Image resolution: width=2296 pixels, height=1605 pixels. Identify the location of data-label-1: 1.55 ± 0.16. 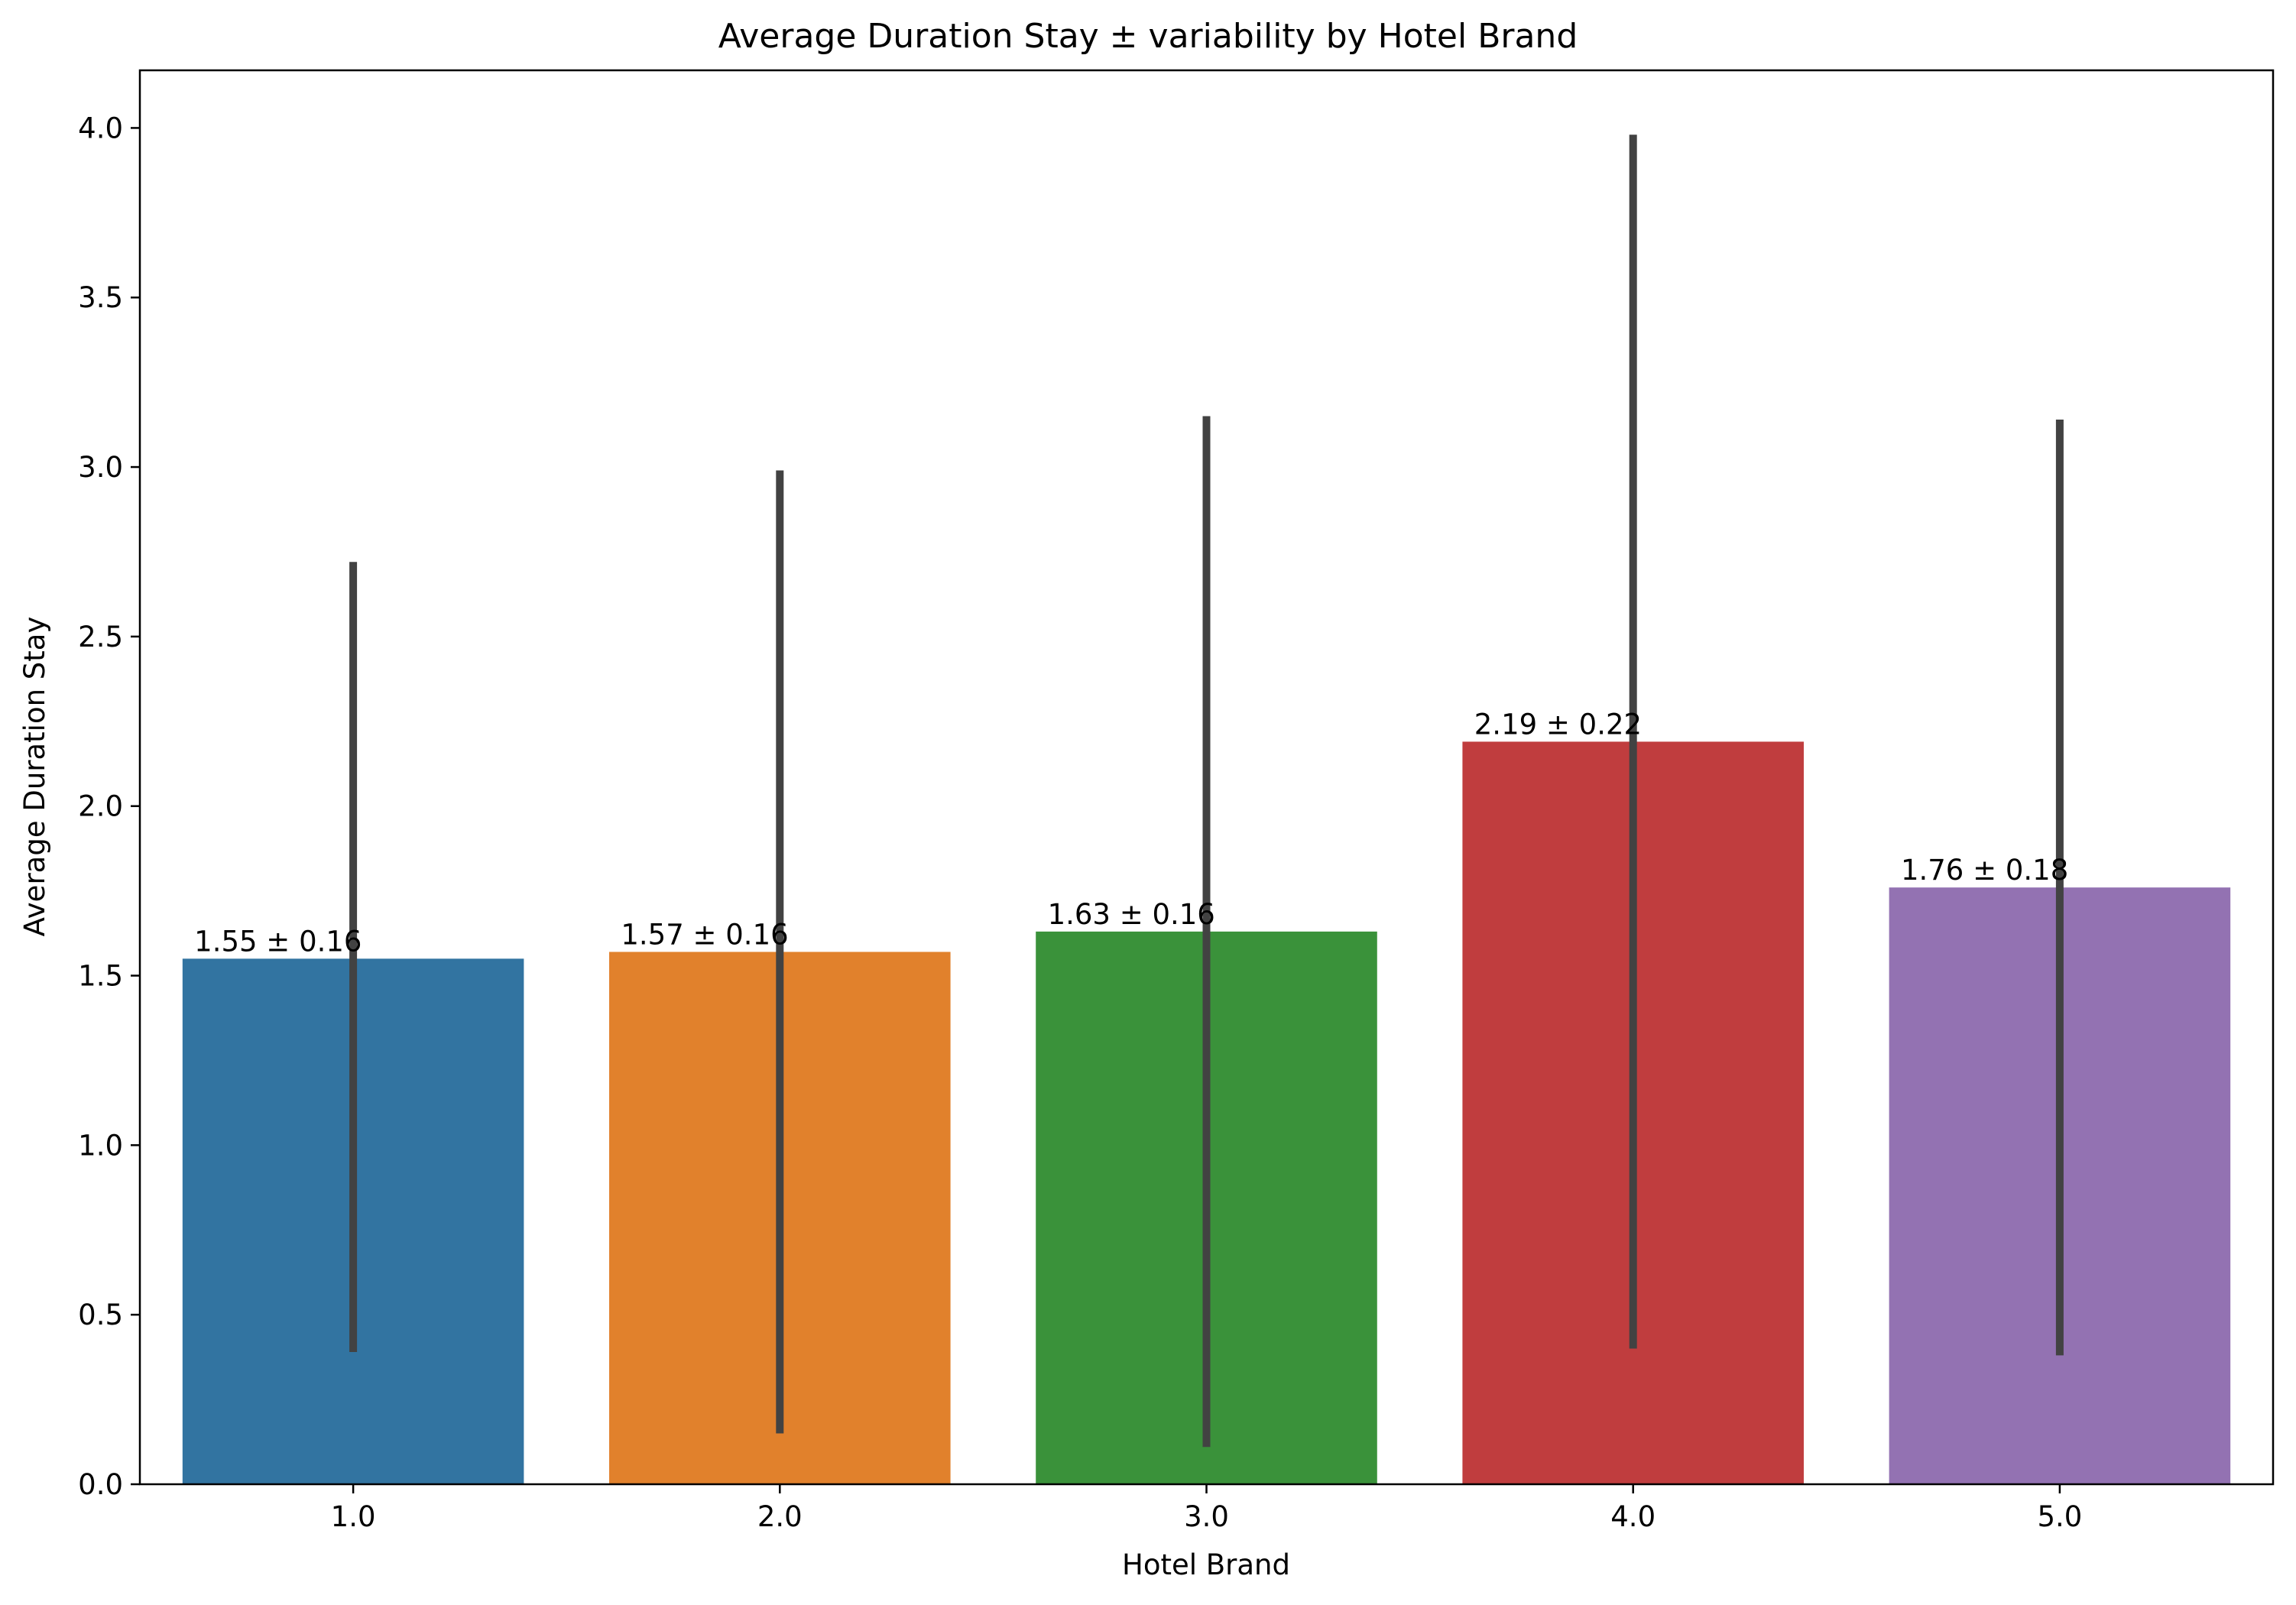
(278, 941).